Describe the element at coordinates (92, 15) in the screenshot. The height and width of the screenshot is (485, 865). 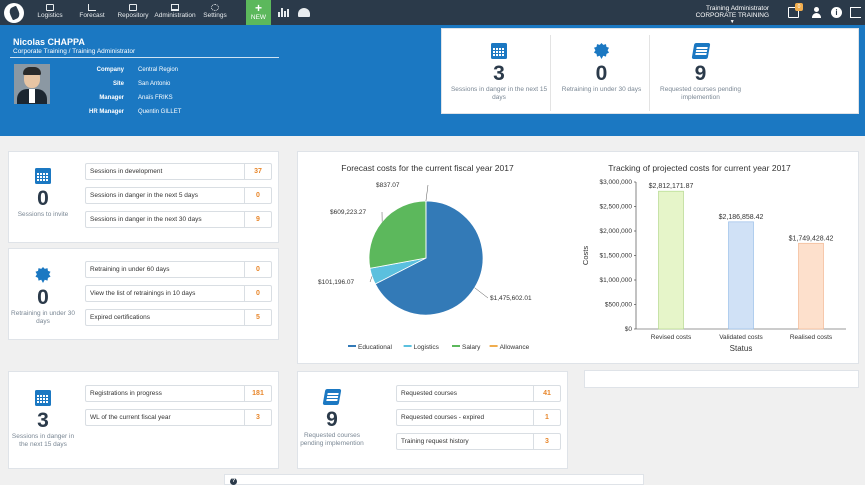
I see `nav-forecast-label: Forecast` at that location.